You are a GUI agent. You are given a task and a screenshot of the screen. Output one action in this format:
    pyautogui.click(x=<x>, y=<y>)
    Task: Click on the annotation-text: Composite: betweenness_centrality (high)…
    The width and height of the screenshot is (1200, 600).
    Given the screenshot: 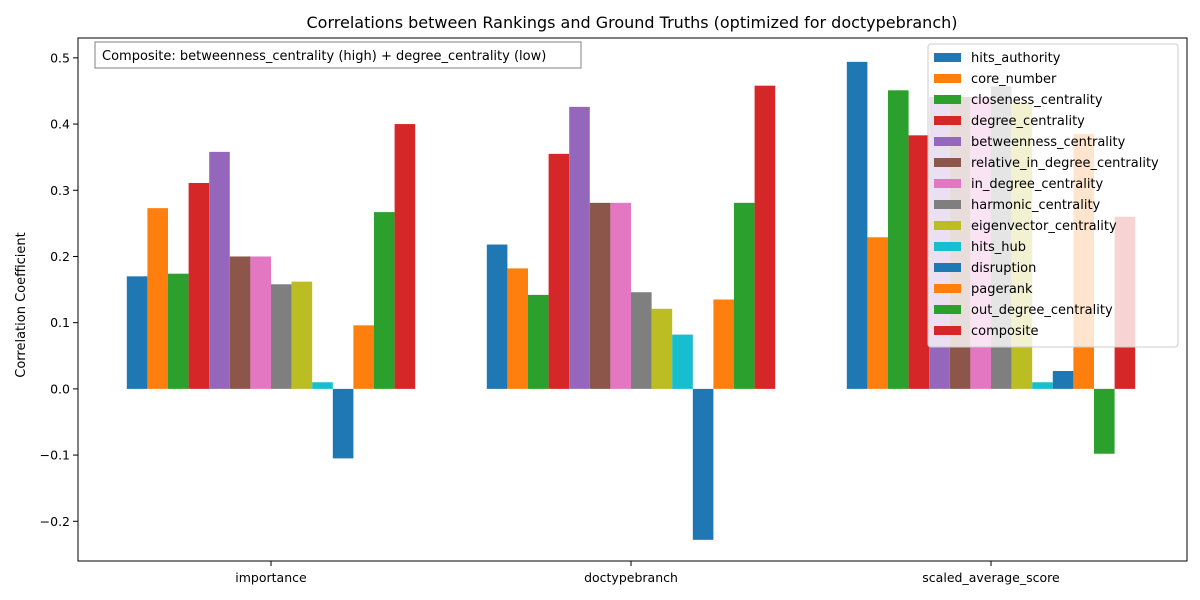 What is the action you would take?
    pyautogui.click(x=324, y=56)
    